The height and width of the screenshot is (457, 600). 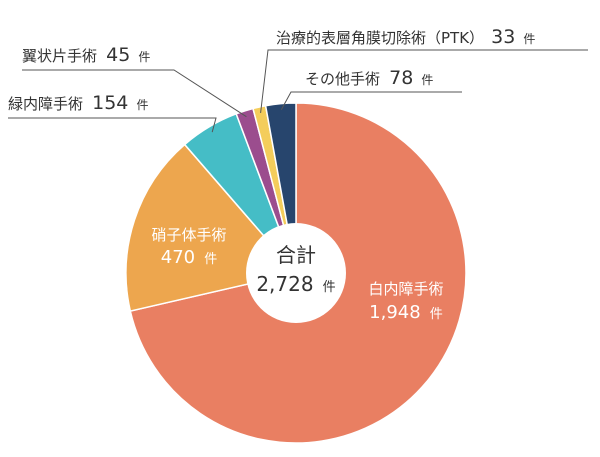 I want to click on slice-number-pterygium: 45, so click(x=118, y=55).